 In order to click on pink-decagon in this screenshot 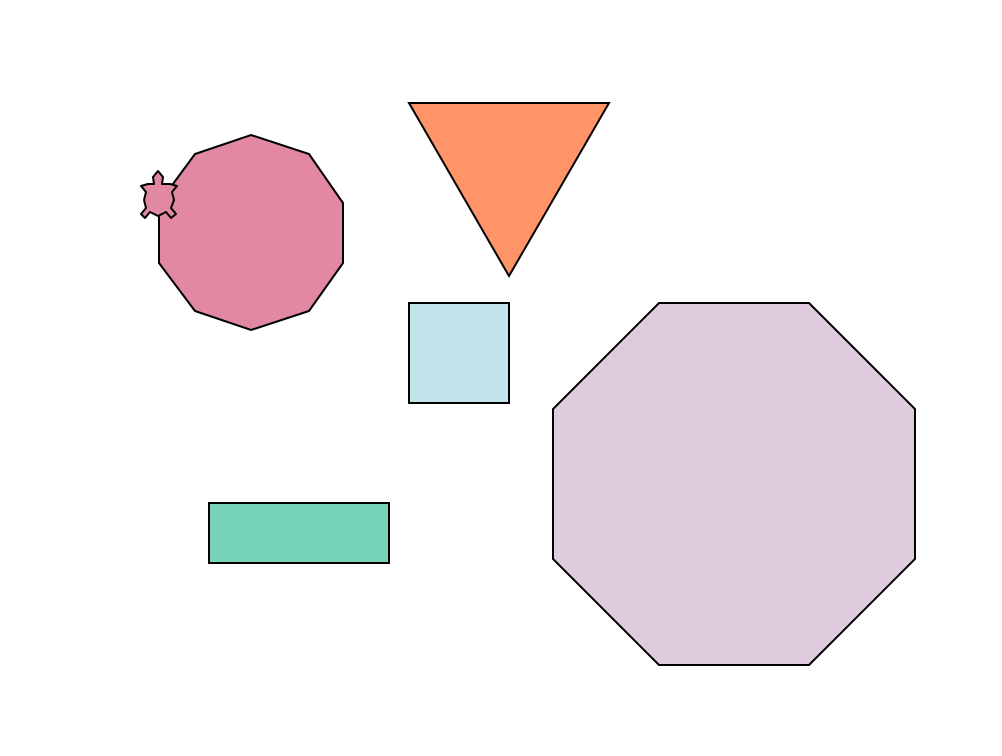, I will do `click(251, 232)`.